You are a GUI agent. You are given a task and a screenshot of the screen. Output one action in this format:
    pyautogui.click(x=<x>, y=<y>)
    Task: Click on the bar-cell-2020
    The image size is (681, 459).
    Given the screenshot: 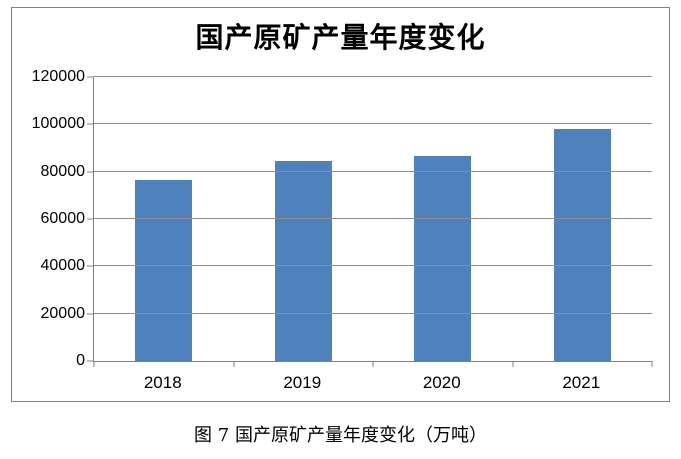 What is the action you would take?
    pyautogui.click(x=443, y=219)
    